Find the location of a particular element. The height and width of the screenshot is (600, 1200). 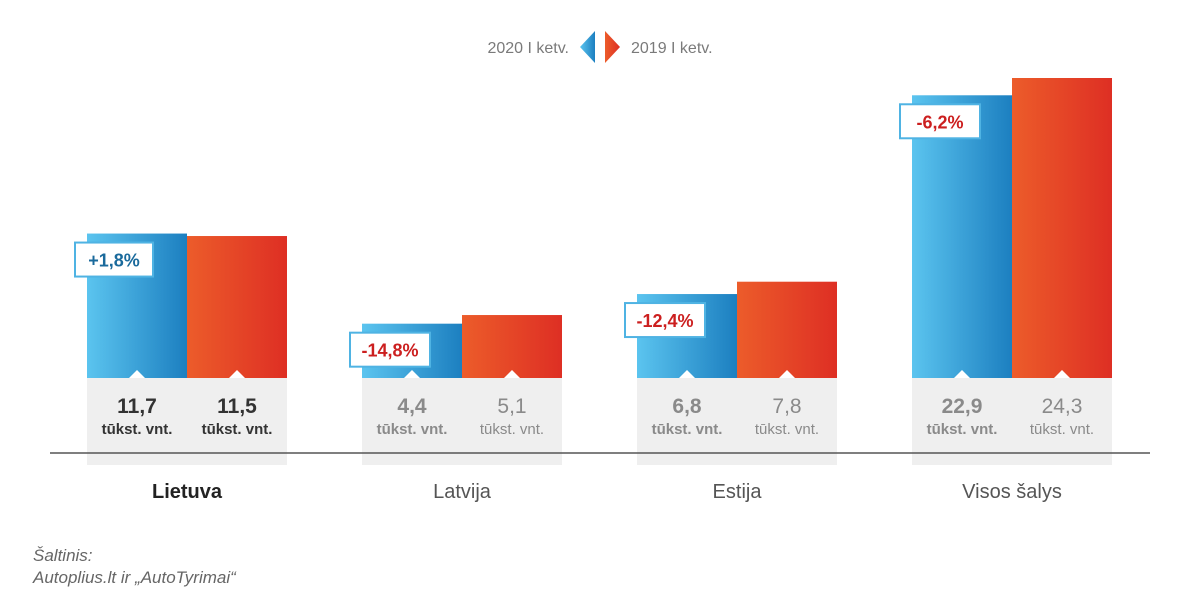

source-text: Autoplius.lt ir „AutoTyrimai“ is located at coordinates (134, 577).